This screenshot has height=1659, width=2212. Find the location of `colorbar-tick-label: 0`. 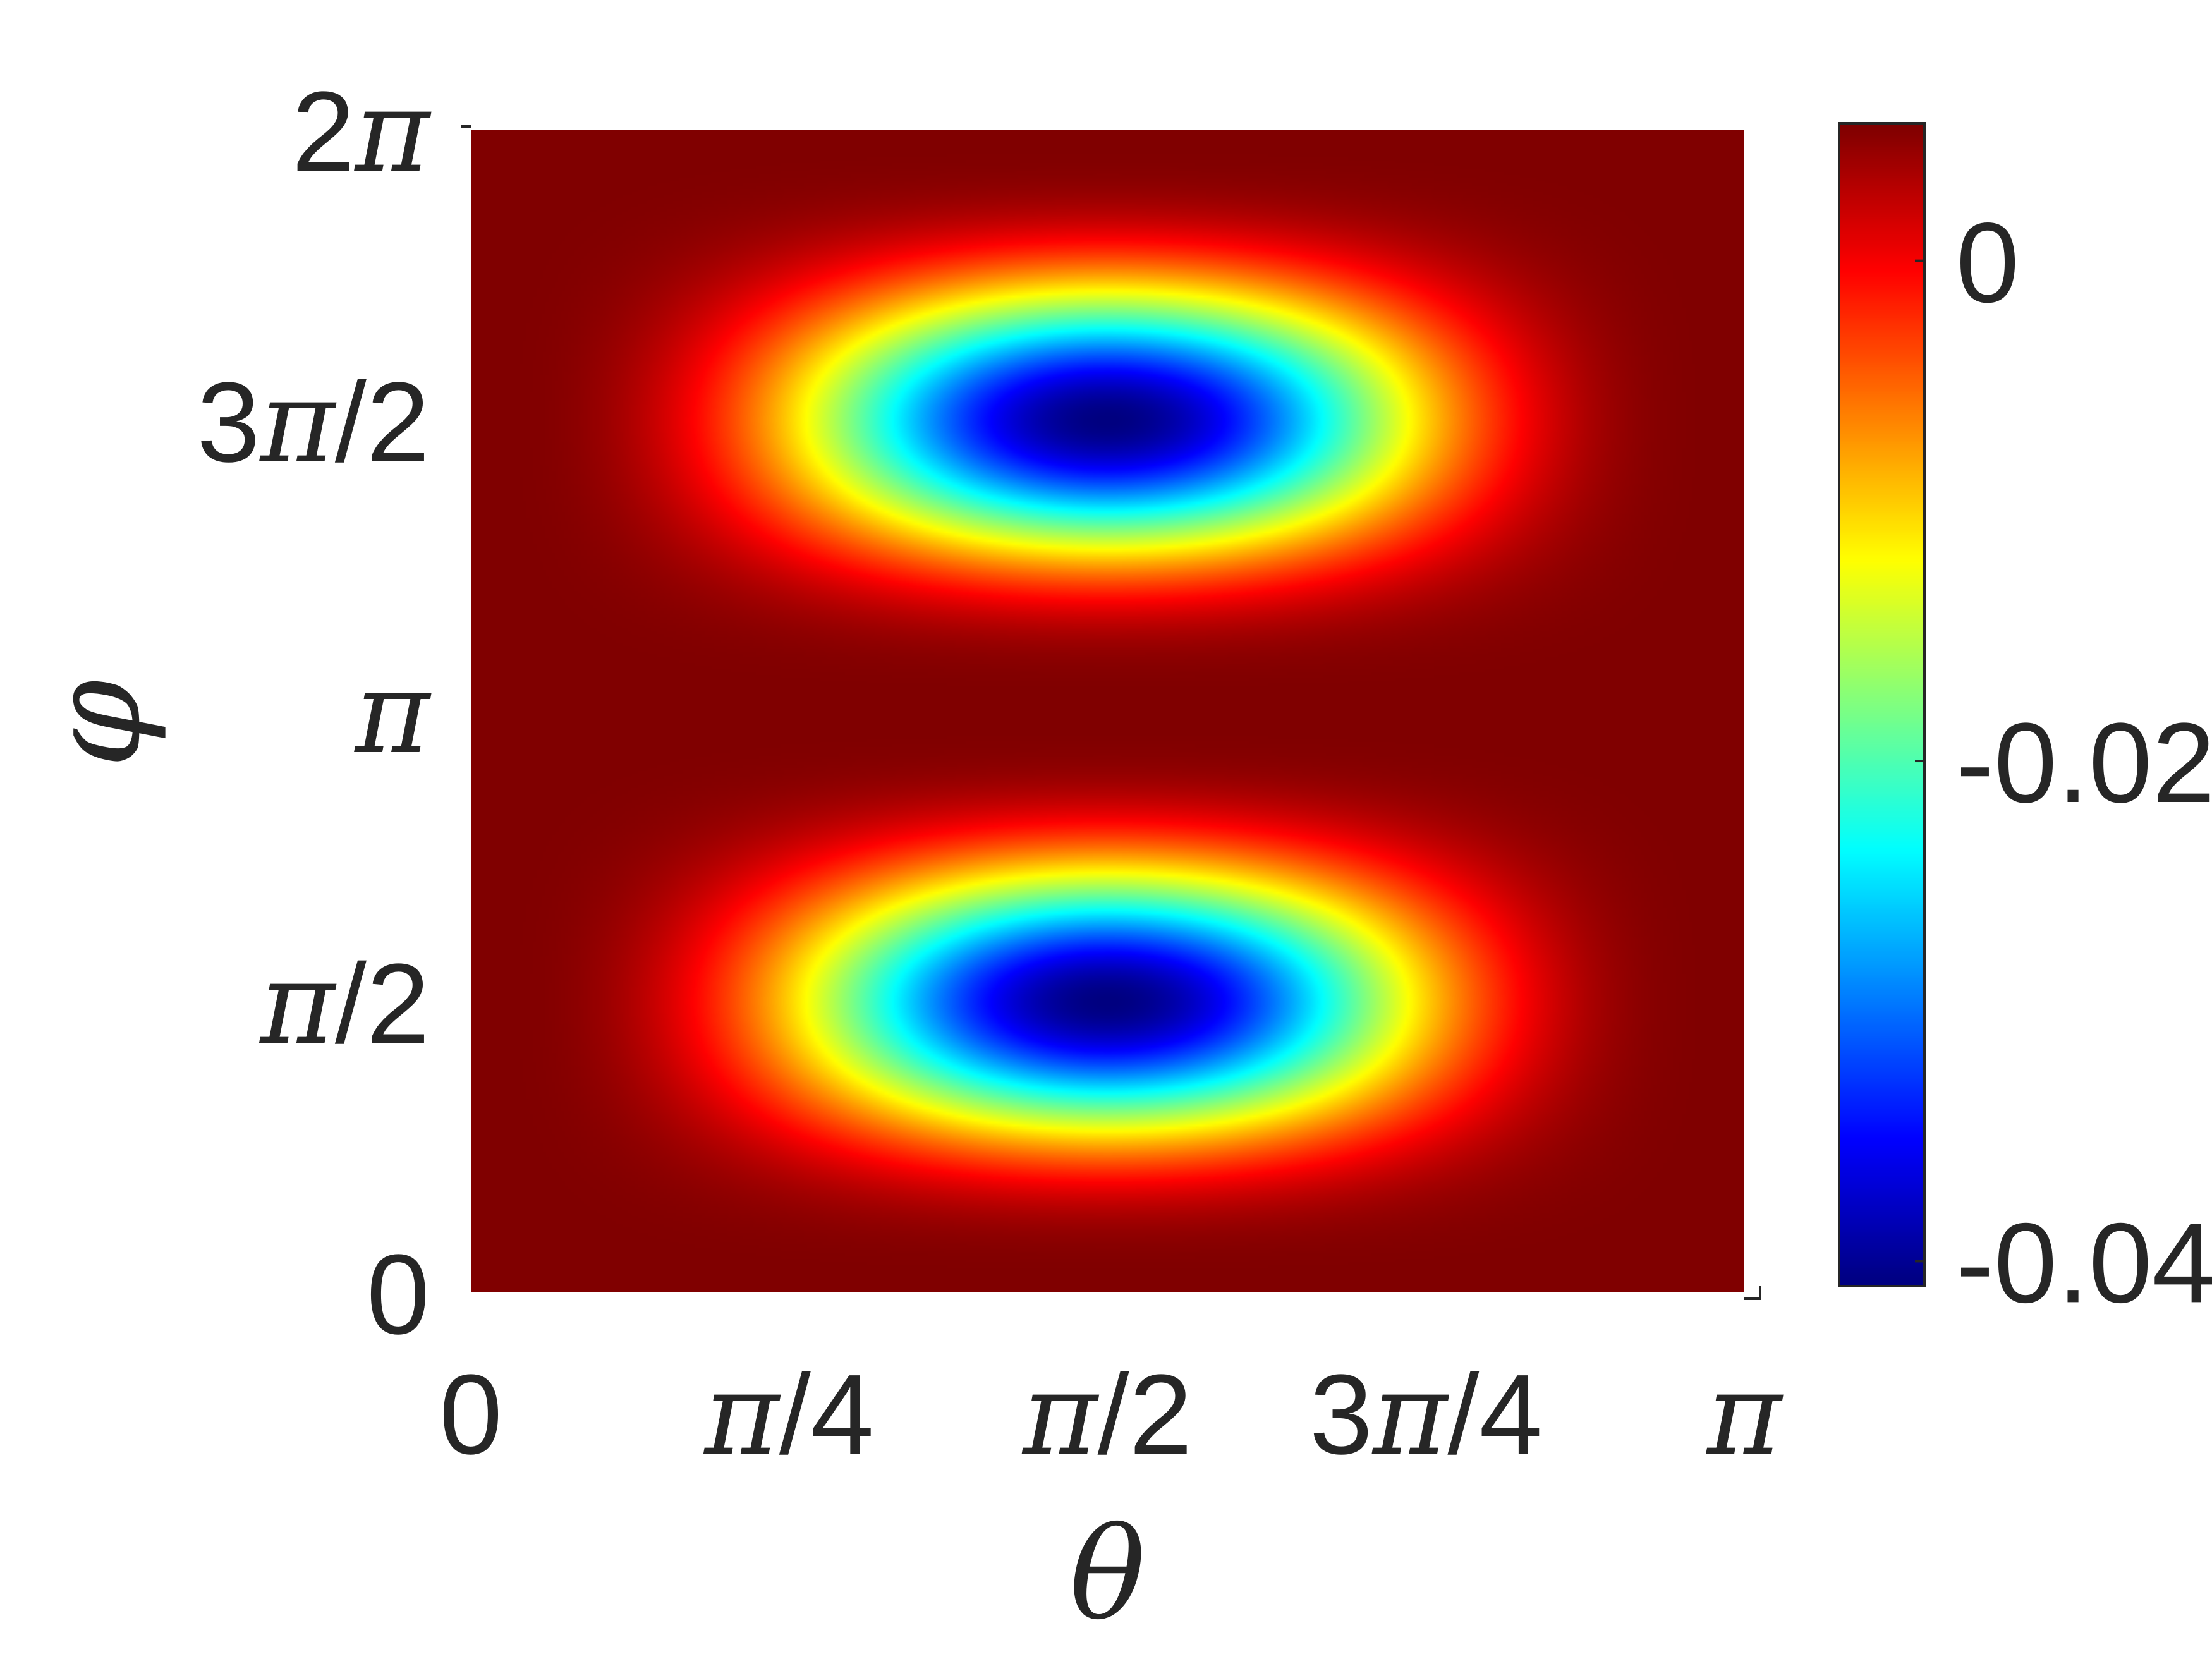

colorbar-tick-label: 0 is located at coordinates (1987, 263).